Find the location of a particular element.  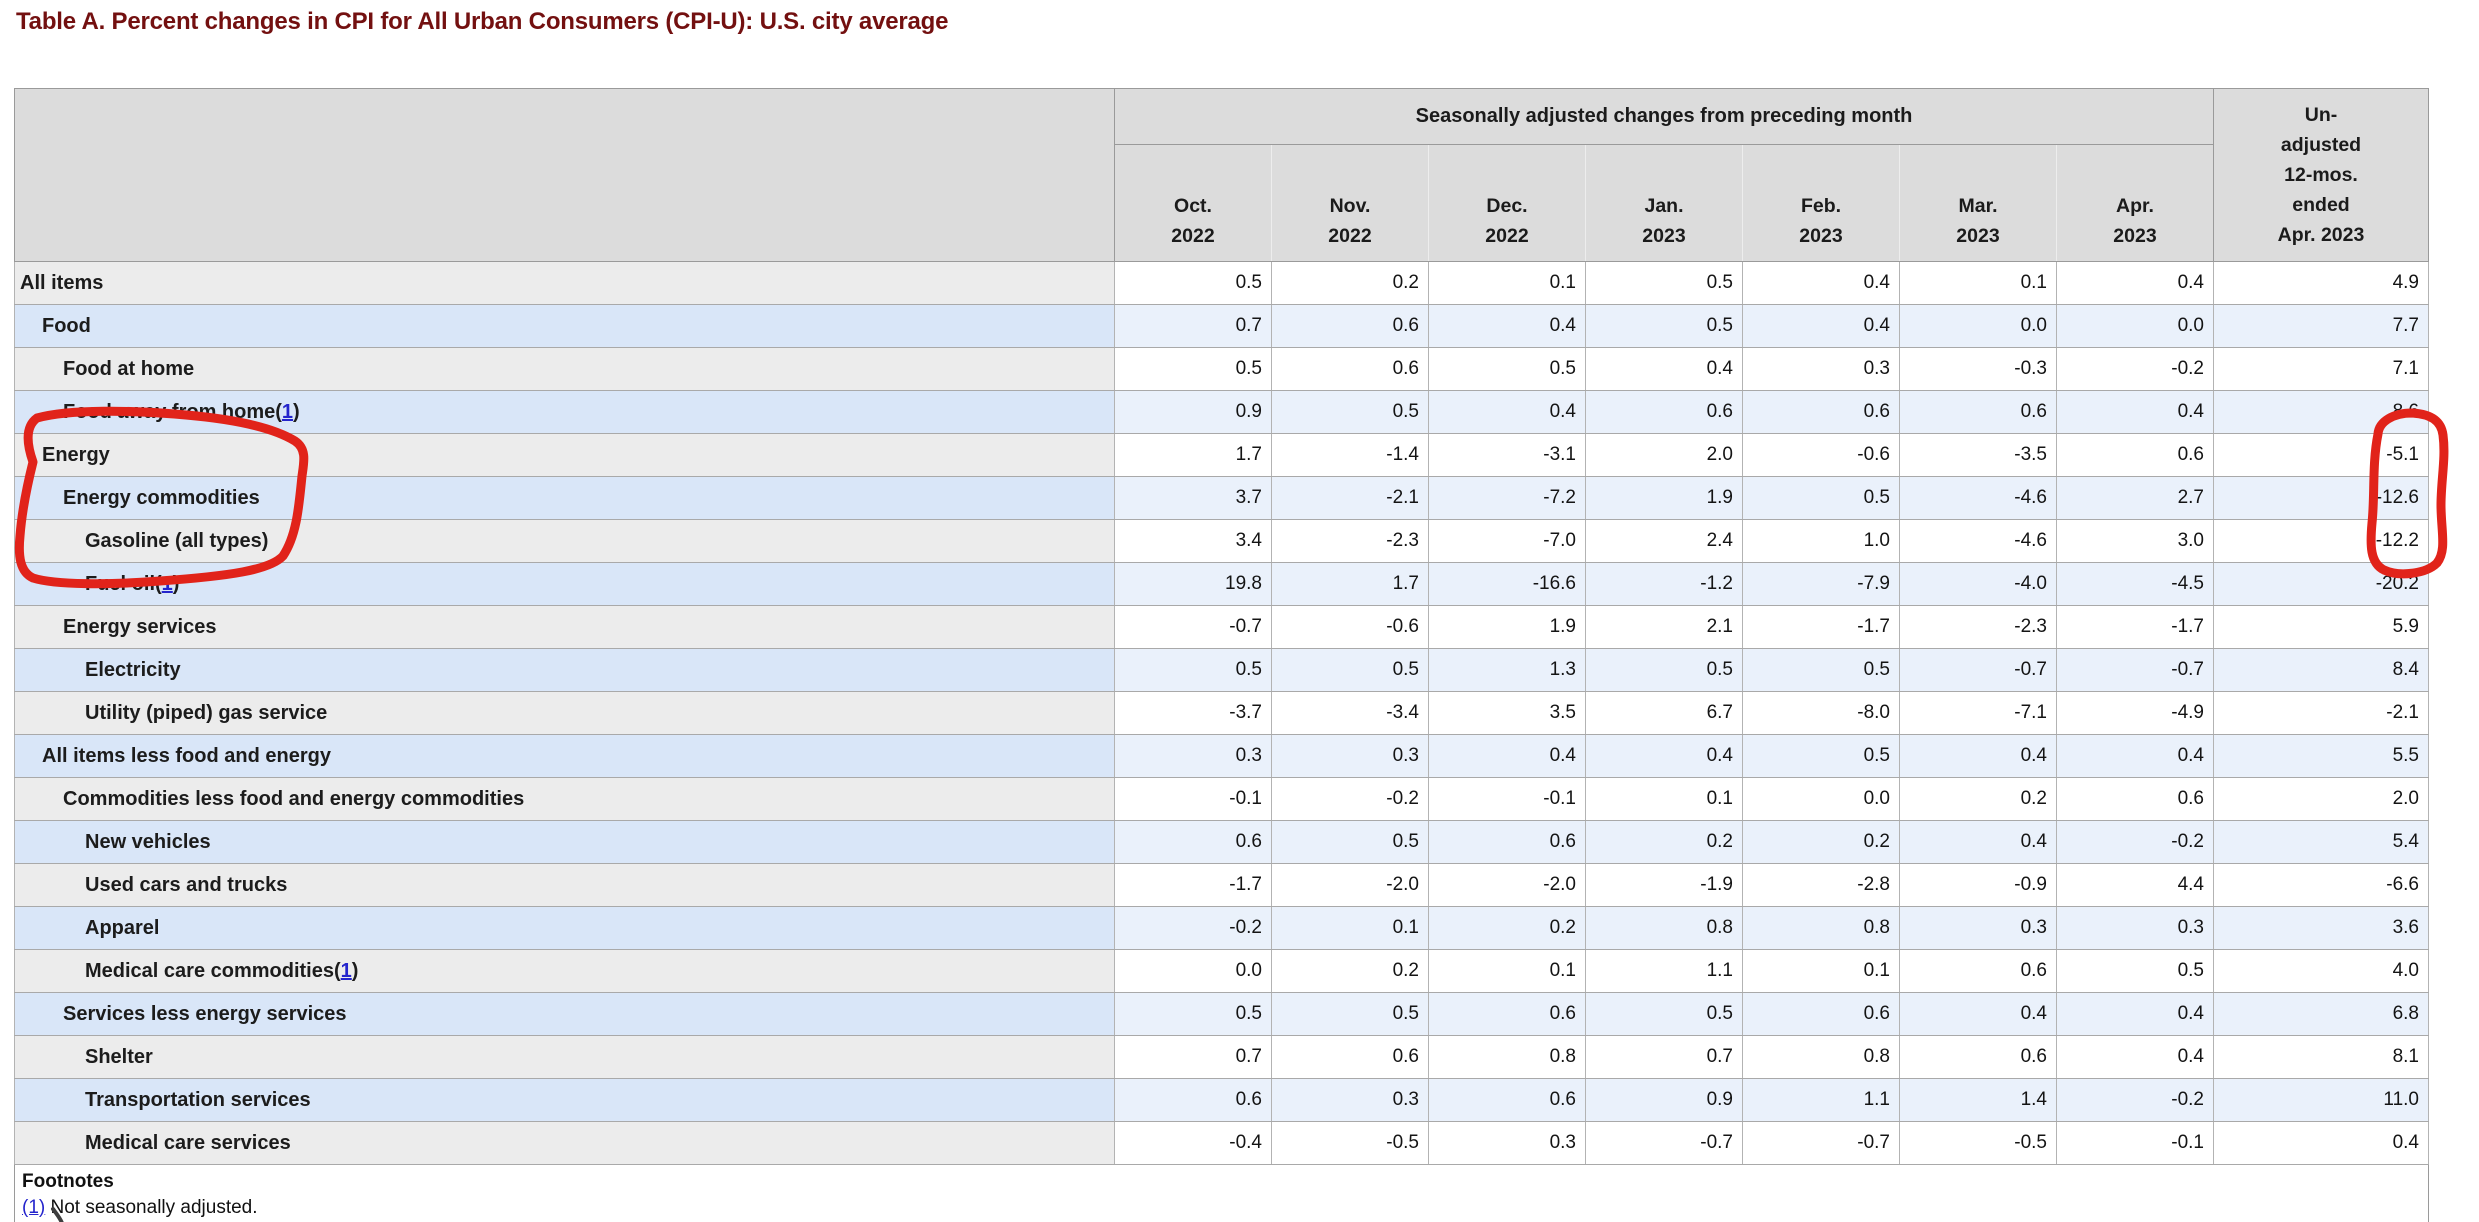

row-label: Medical care services is located at coordinates (188, 1142).